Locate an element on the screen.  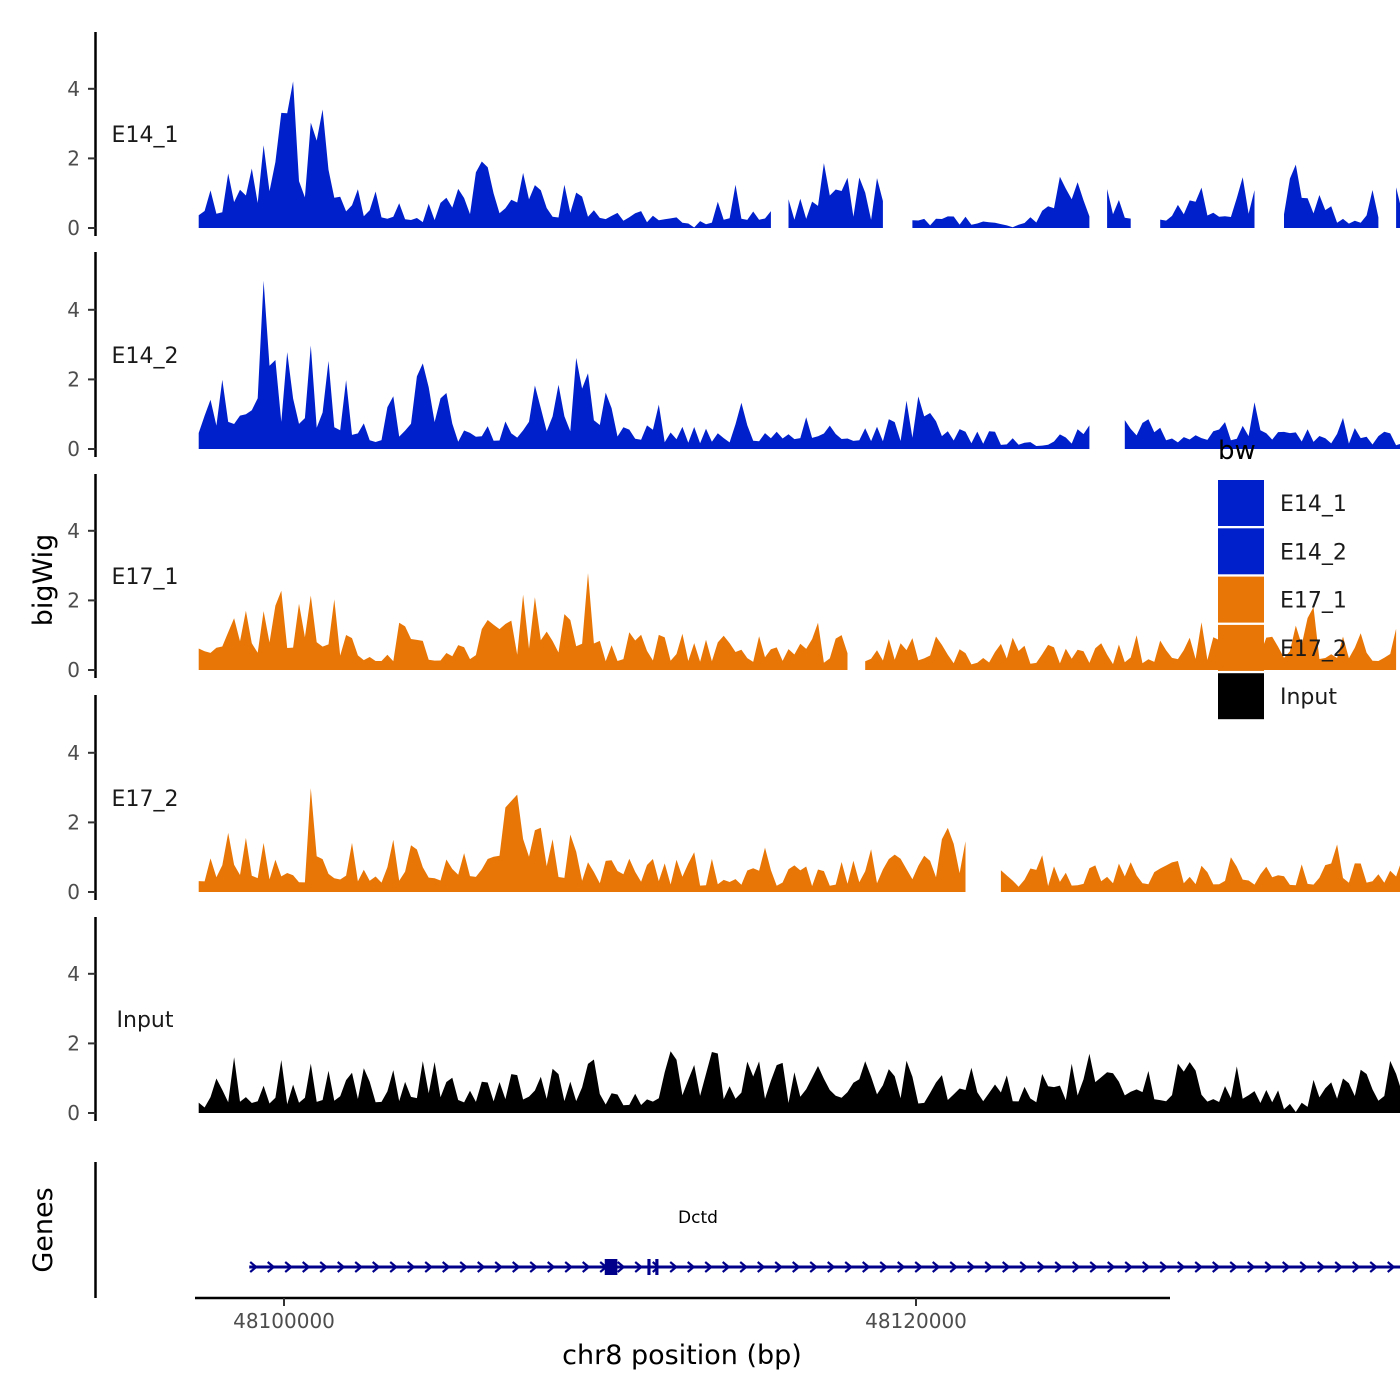
legend-title: bw is located at coordinates (1237, 451).